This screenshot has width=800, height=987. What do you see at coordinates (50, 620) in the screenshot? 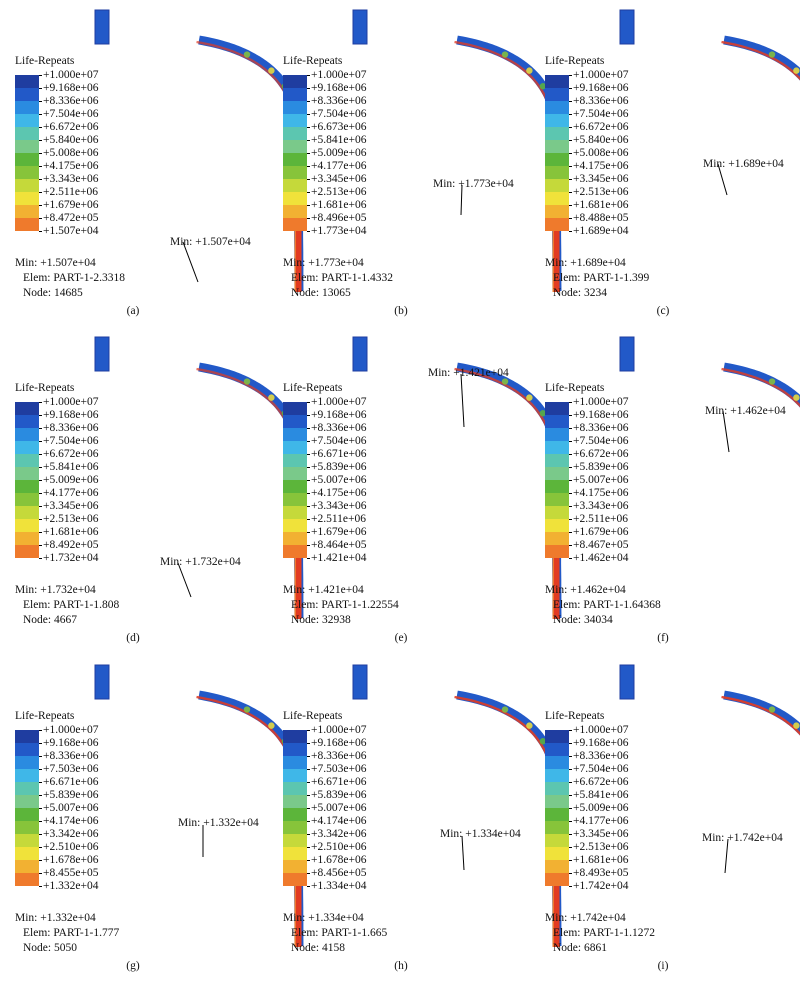
I see `info-node: Node: 4667` at bounding box center [50, 620].